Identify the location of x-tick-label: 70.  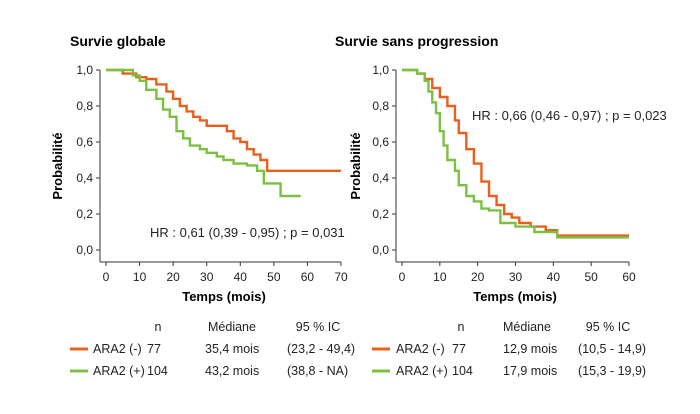
(341, 277).